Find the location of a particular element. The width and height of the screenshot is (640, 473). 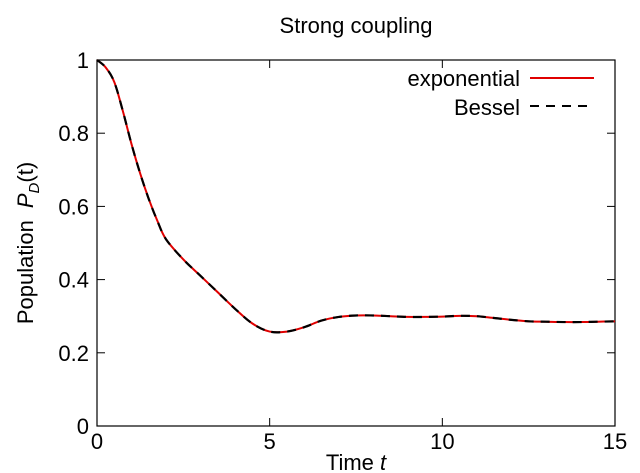

x-tick-label: 15 is located at coordinates (615, 441).